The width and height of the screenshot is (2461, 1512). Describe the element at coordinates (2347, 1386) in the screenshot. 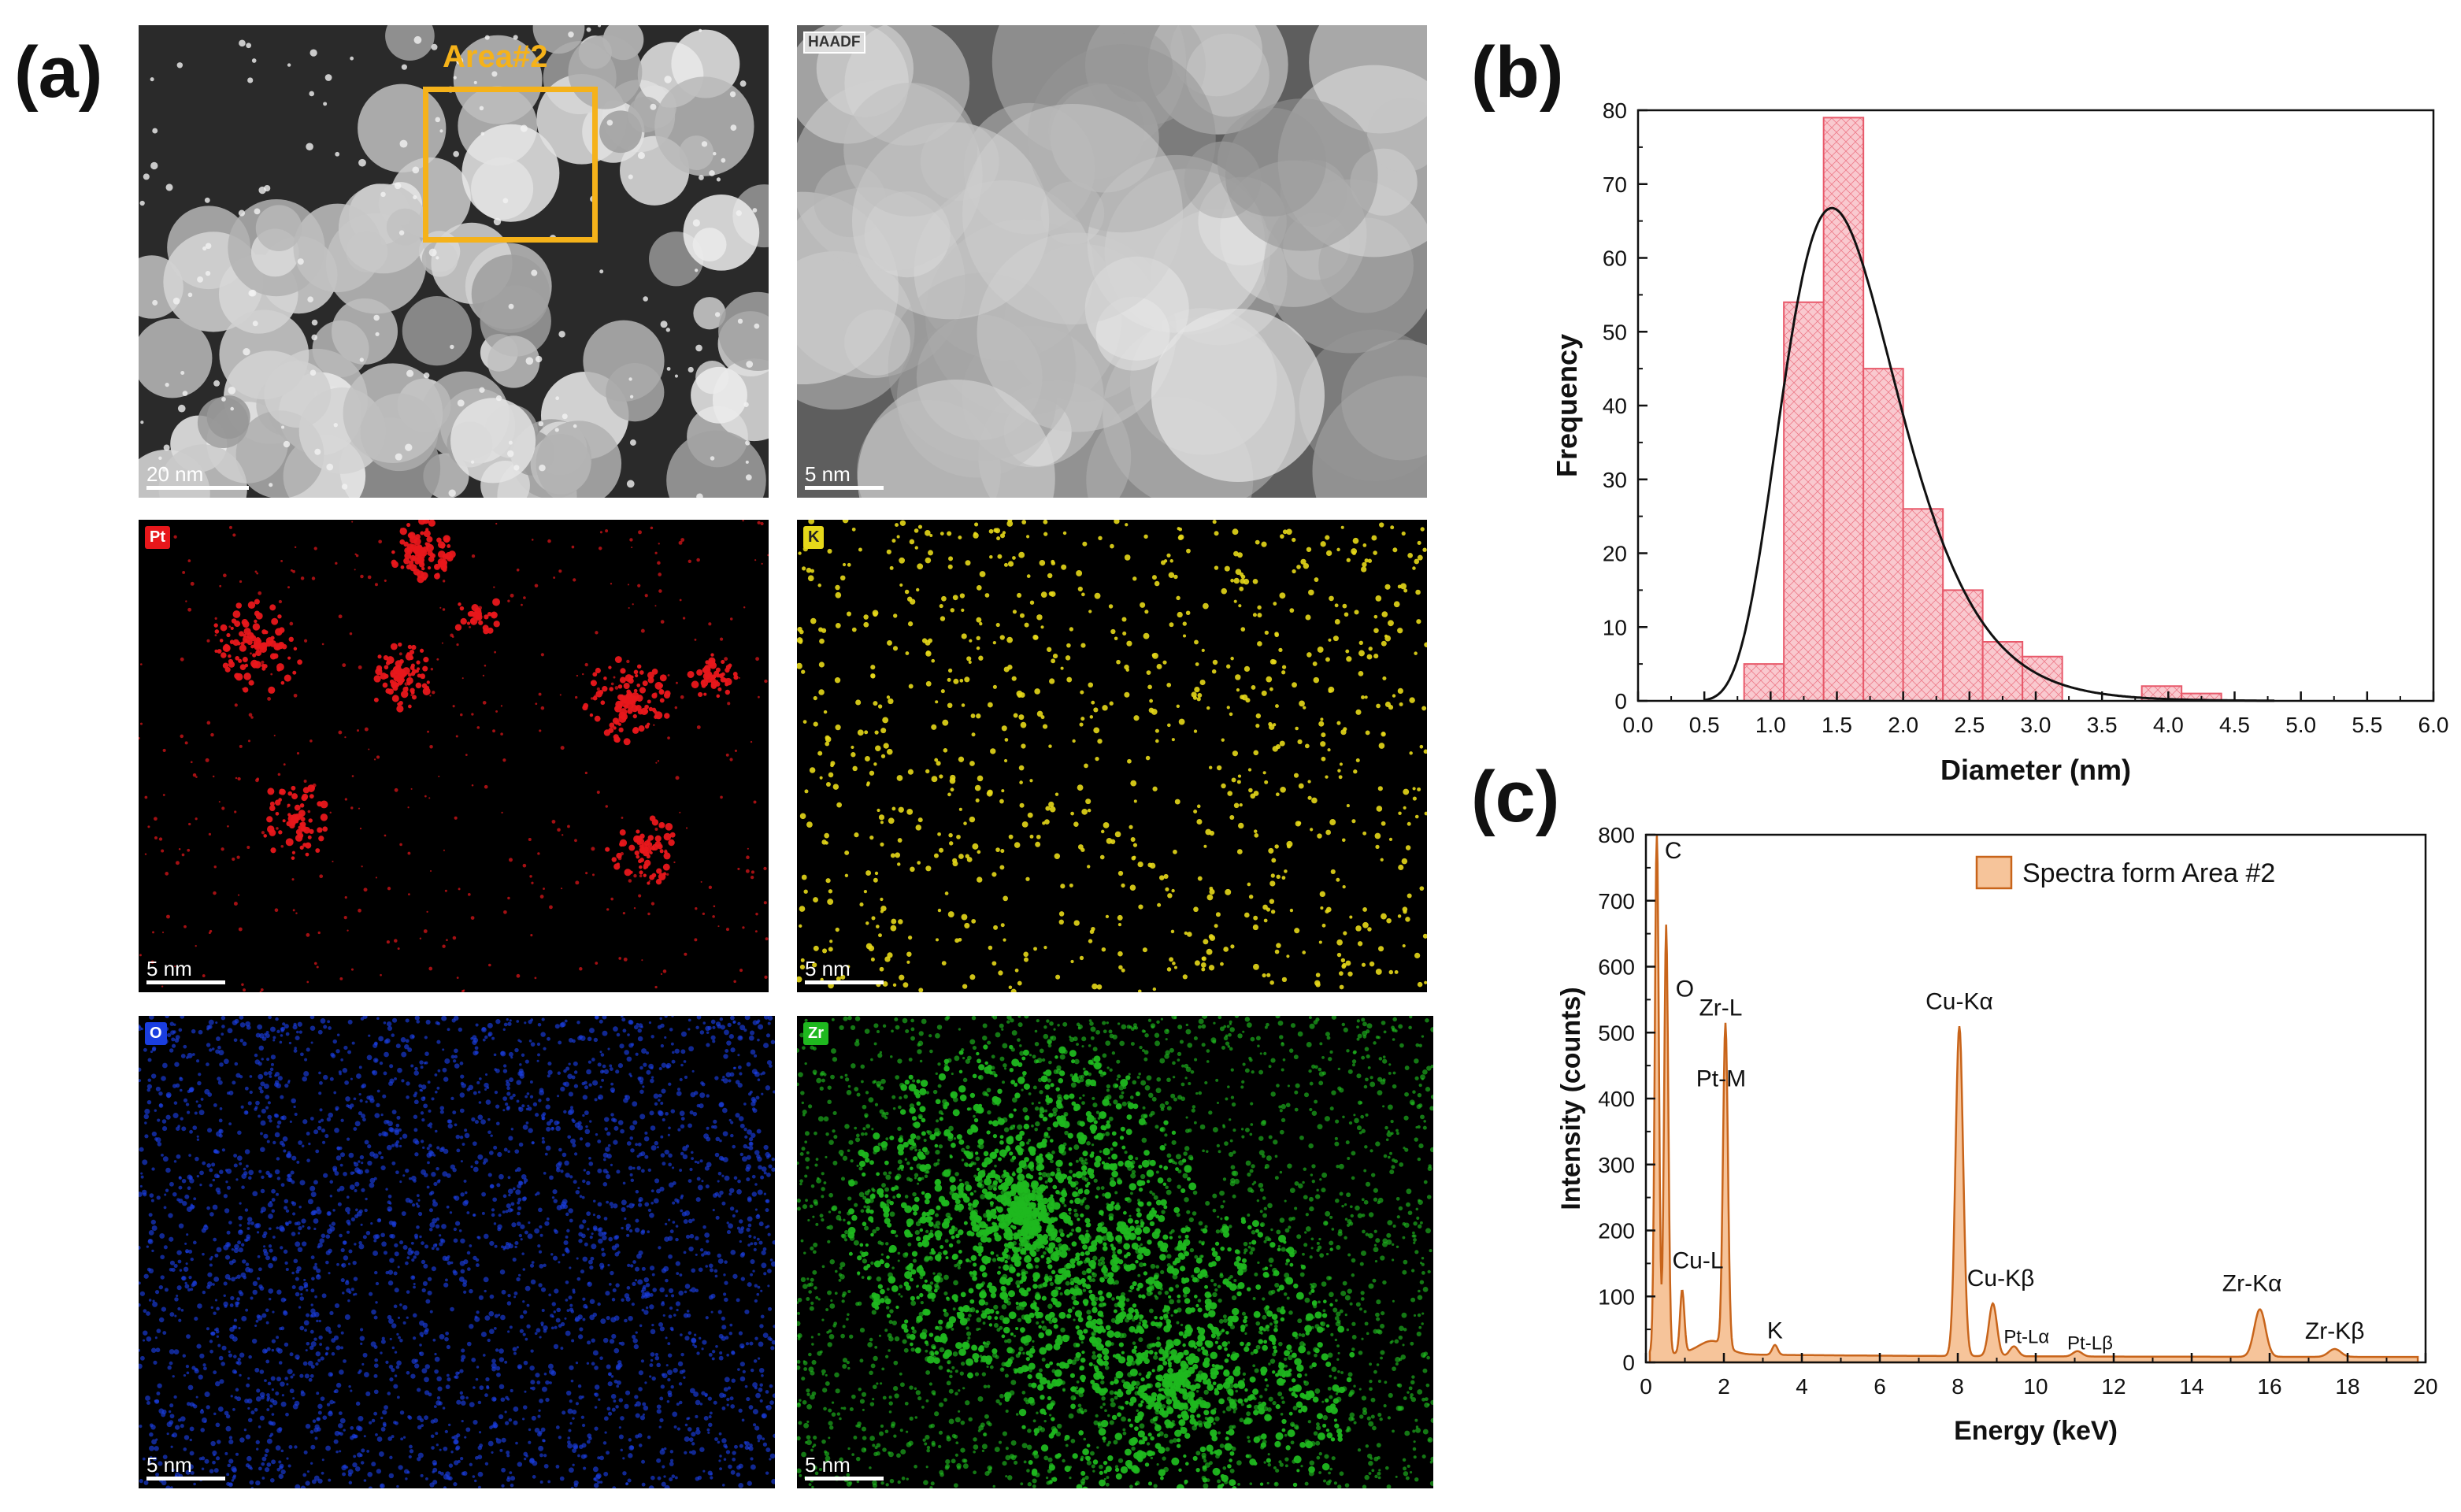

I see `x-tick-label: 18` at that location.